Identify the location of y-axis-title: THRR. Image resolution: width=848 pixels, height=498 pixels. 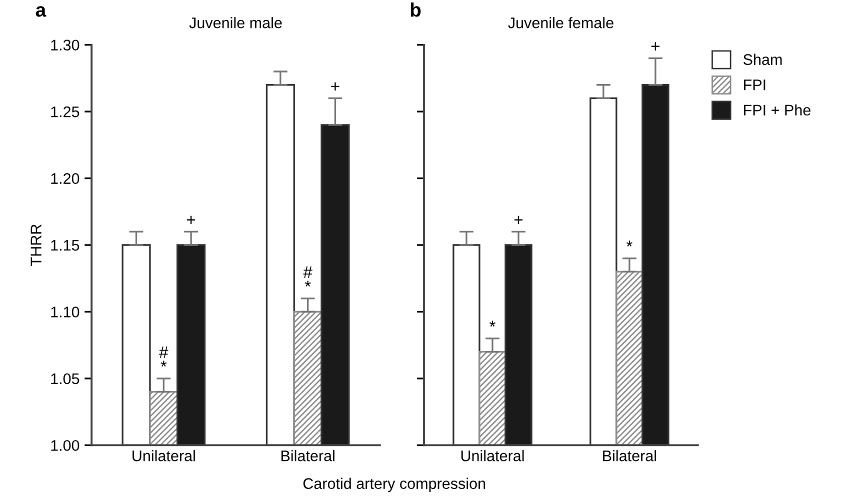
(36, 245).